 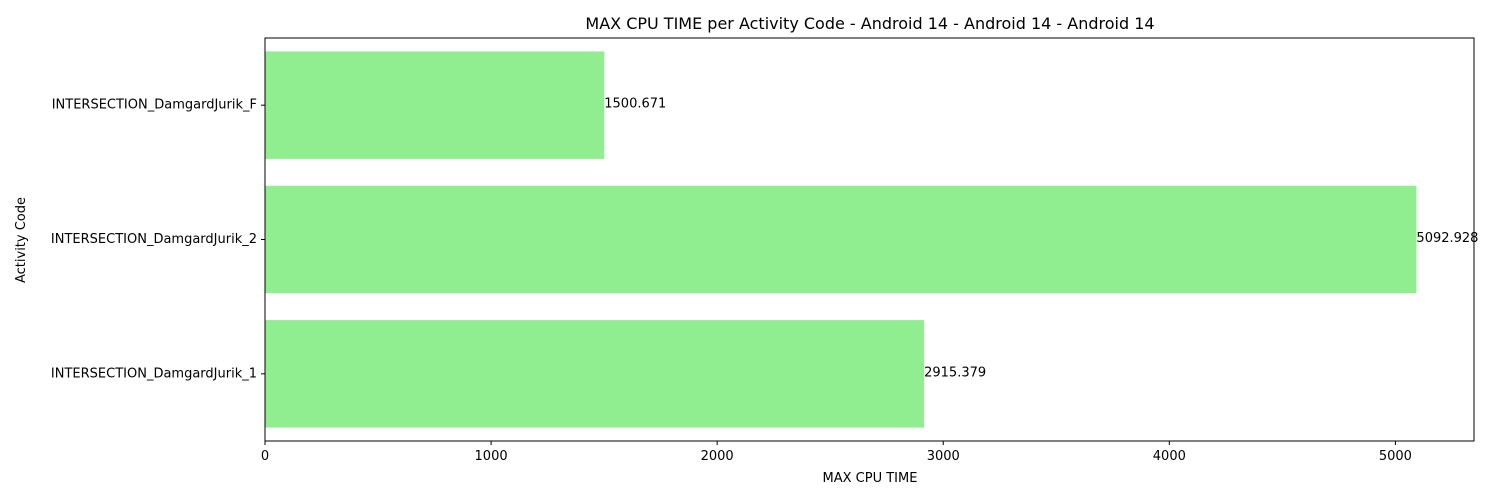 I want to click on data-label-3: 1500.671, so click(x=635, y=104).